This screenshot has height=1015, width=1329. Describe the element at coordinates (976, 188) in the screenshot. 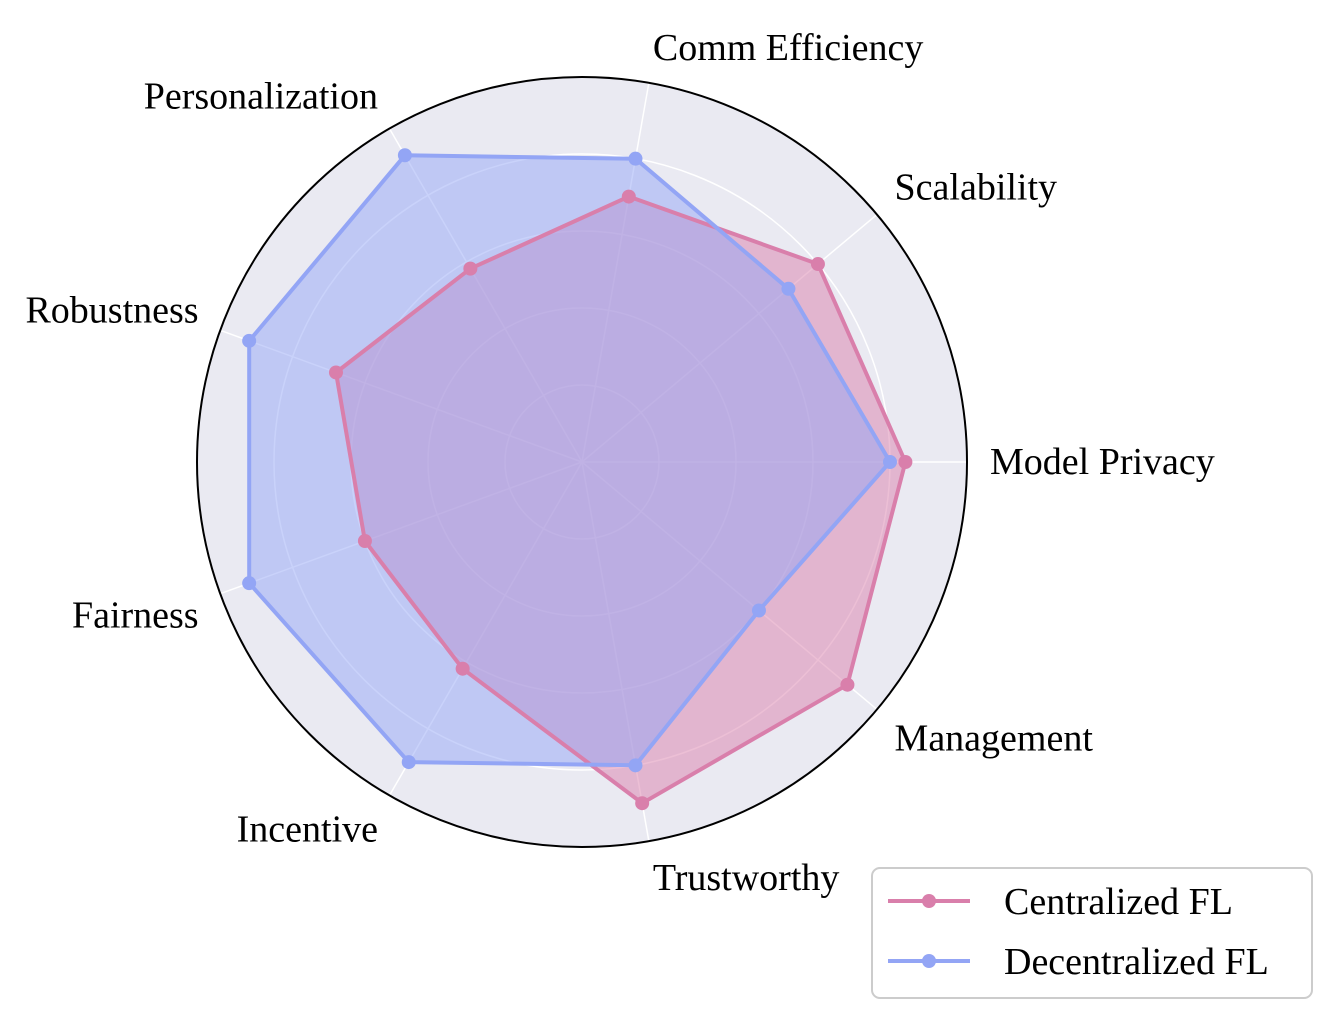

I see `axis-label: Scalability` at that location.